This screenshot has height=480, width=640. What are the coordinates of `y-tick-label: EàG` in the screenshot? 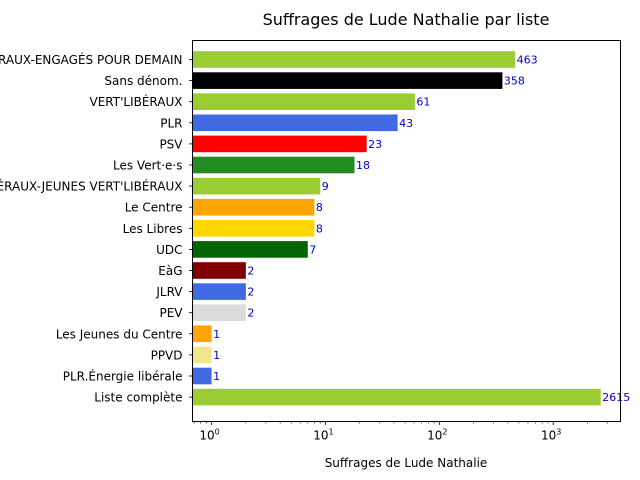 It's located at (170, 271).